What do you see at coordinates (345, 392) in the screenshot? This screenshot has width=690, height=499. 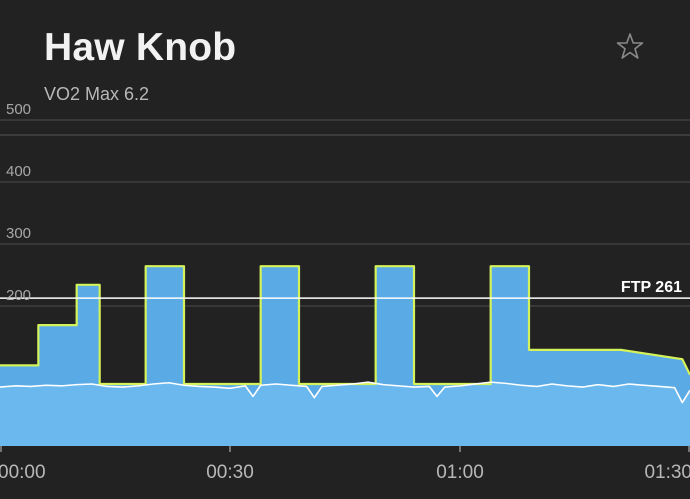 I see `actual-power-line` at bounding box center [345, 392].